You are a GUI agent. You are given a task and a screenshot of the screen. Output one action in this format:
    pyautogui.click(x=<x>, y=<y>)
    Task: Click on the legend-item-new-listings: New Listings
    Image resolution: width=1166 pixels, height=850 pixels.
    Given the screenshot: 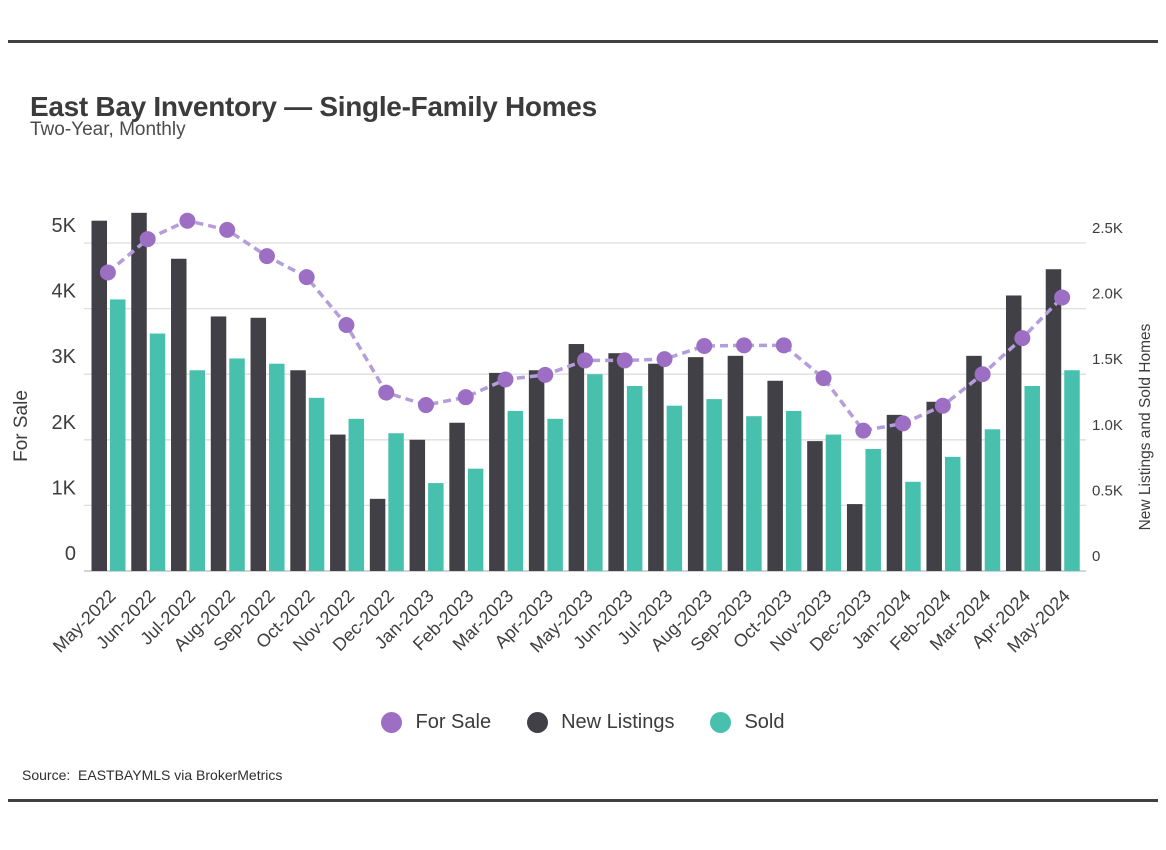 What is the action you would take?
    pyautogui.click(x=600, y=722)
    